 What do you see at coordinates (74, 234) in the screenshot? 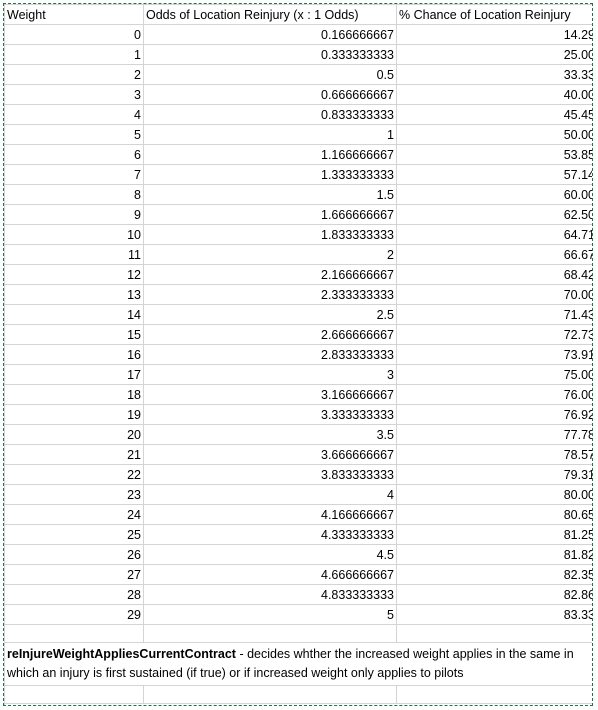
I see `cell-weight: 10` at bounding box center [74, 234].